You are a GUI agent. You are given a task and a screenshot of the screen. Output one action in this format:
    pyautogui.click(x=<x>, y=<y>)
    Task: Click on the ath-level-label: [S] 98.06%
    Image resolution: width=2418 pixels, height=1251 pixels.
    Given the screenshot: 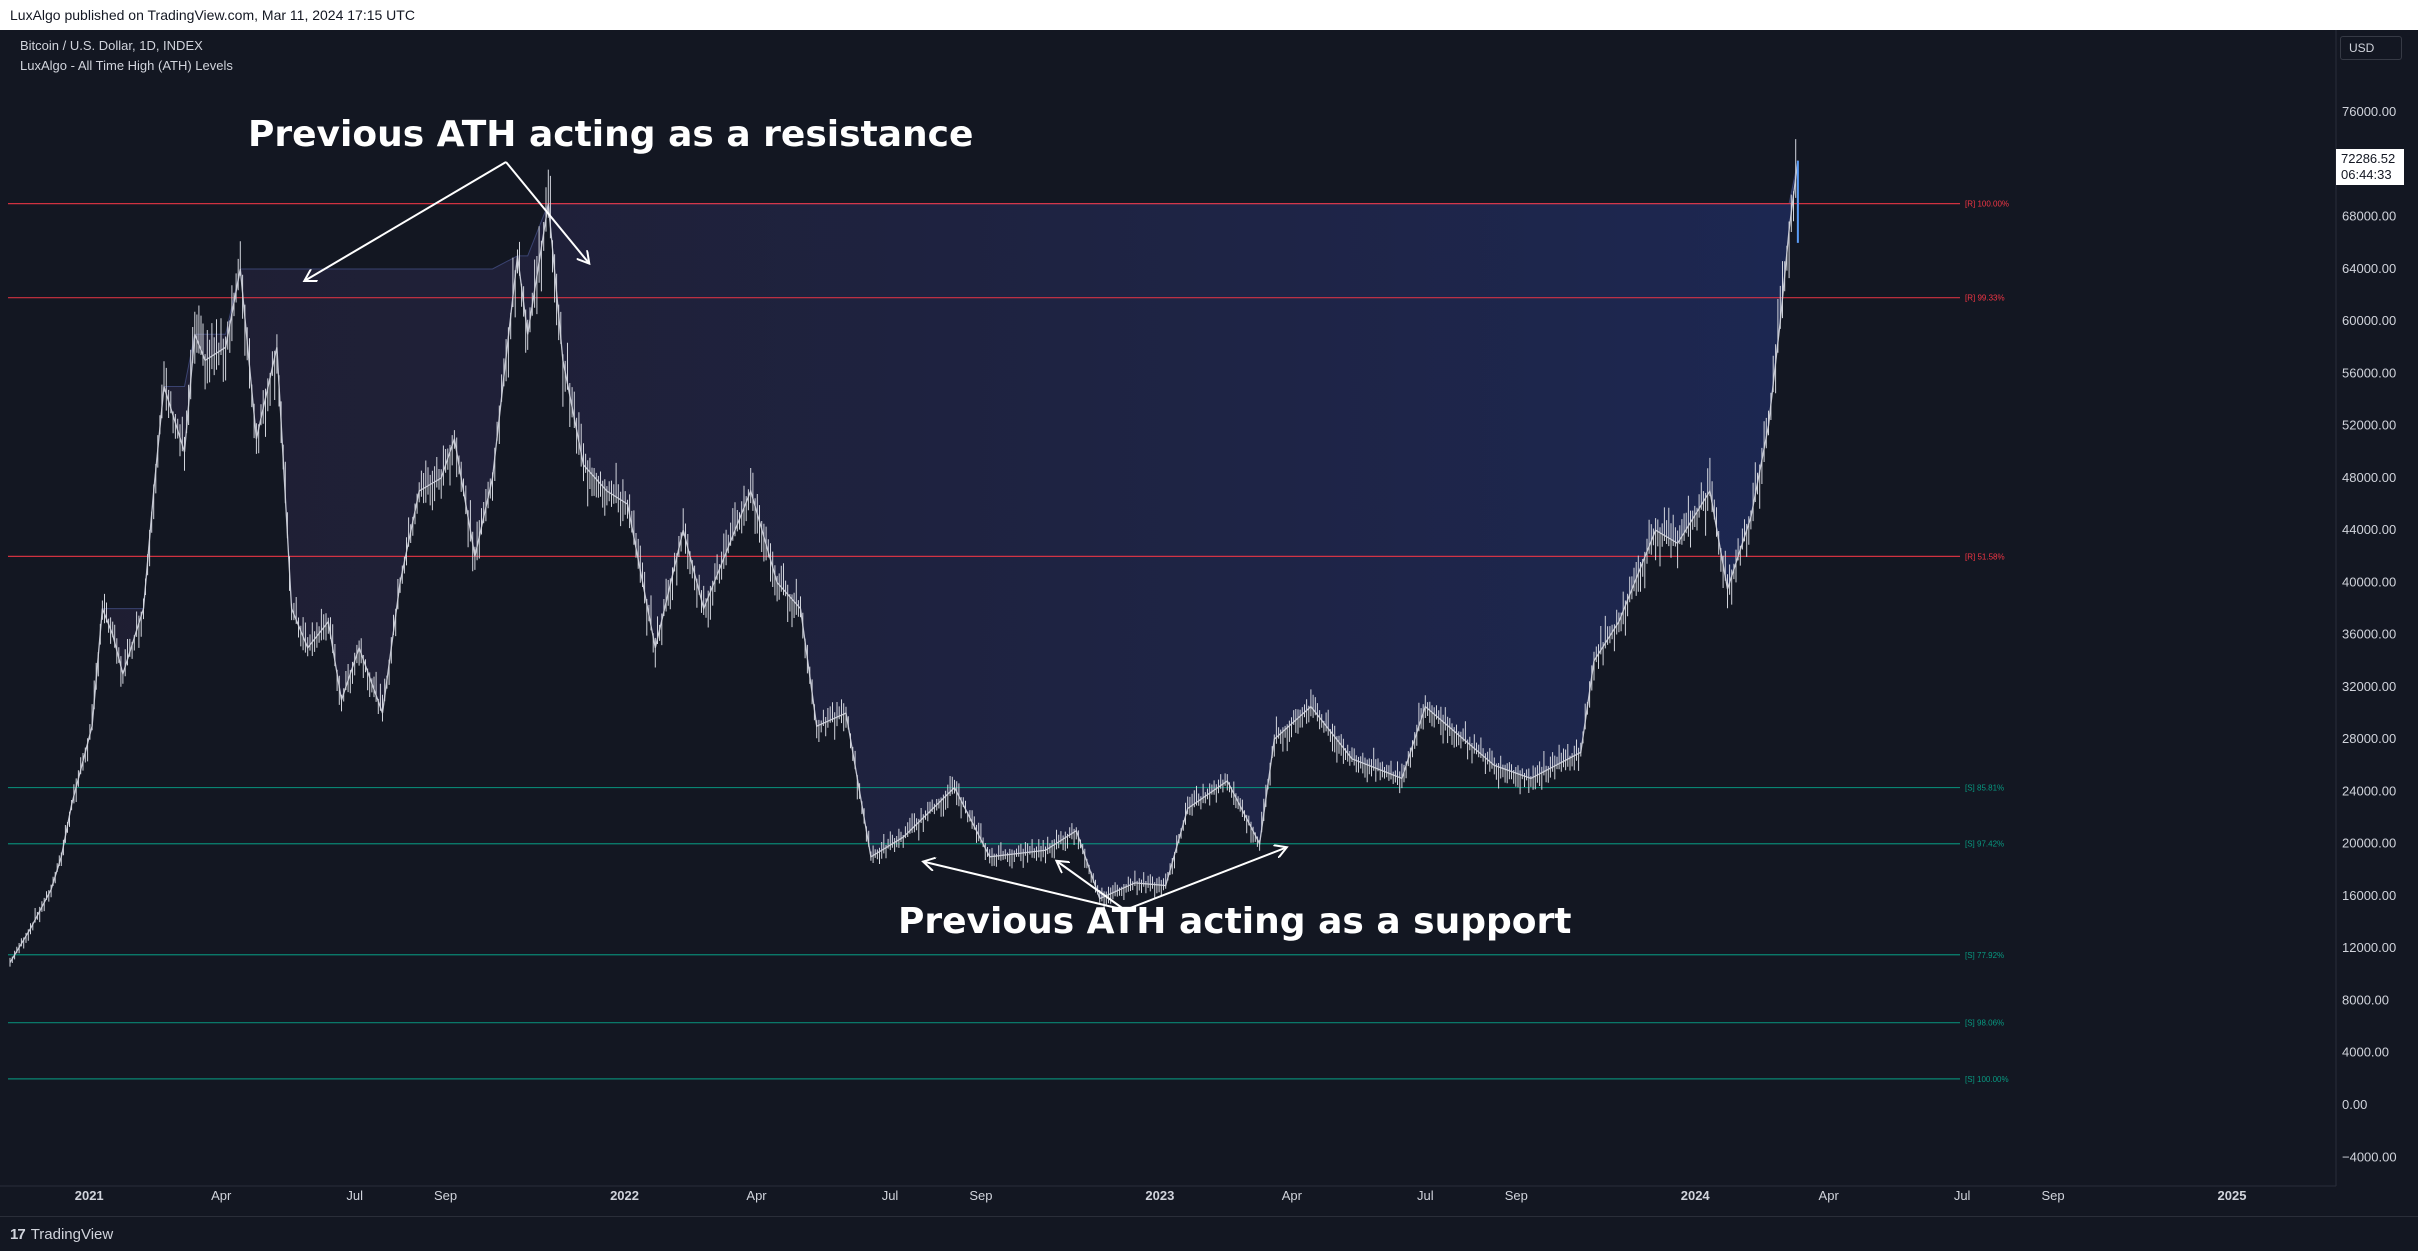 What is the action you would take?
    pyautogui.click(x=1984, y=1023)
    